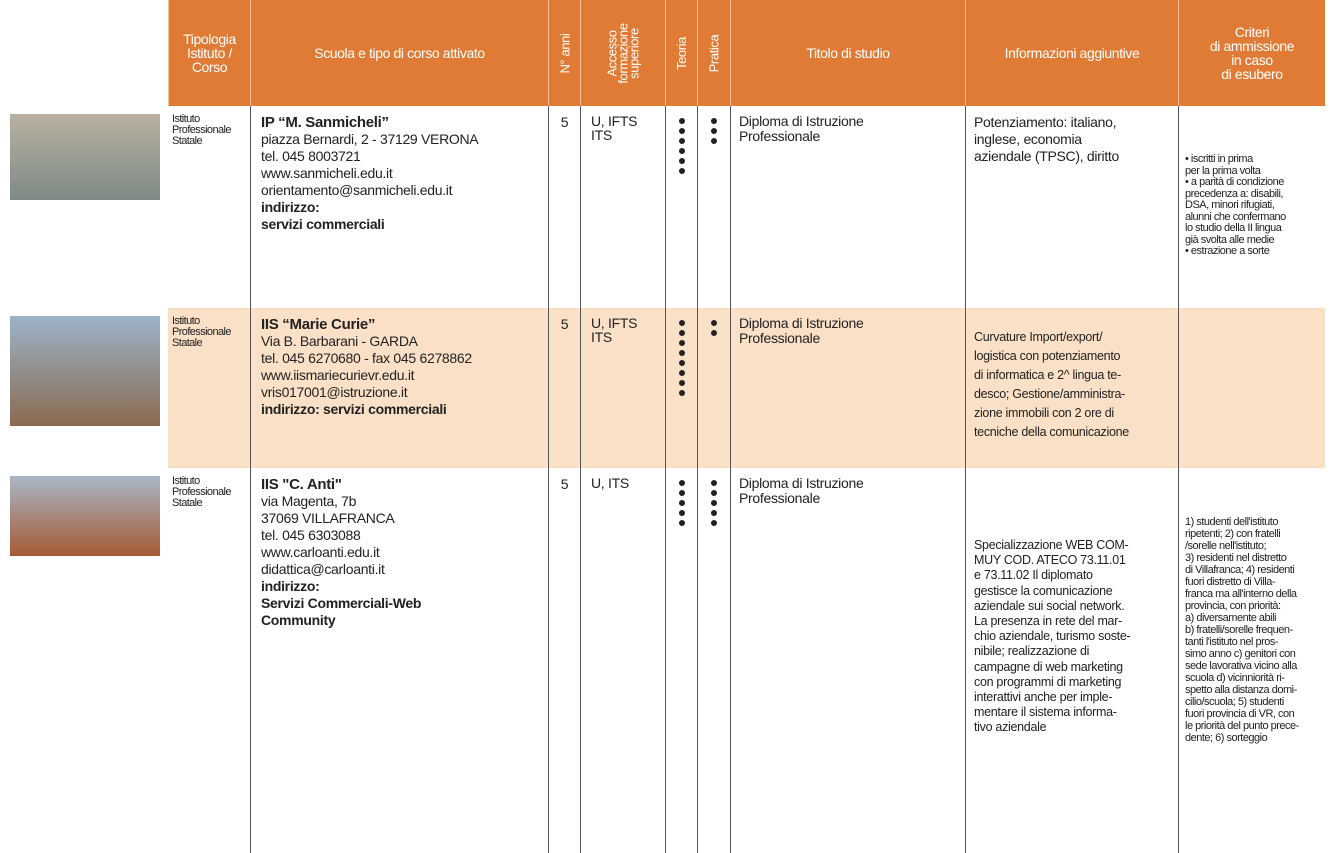  Describe the element at coordinates (1226, 546) in the screenshot. I see `criteria-line: /sorelle nell'istituto;` at that location.